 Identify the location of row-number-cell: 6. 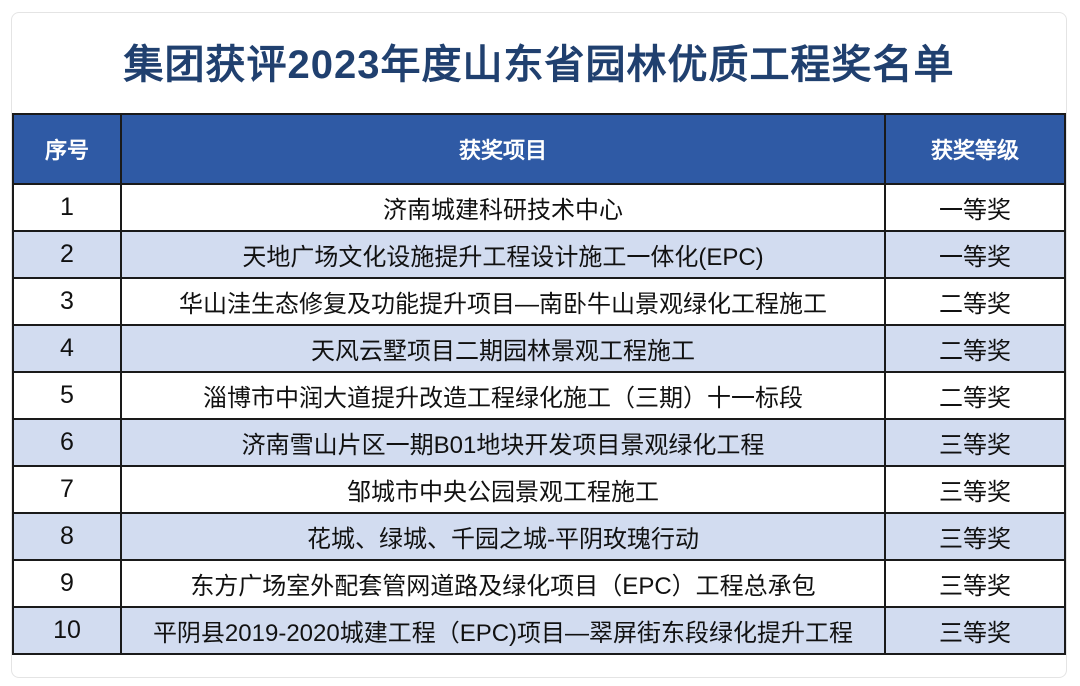
(67, 442).